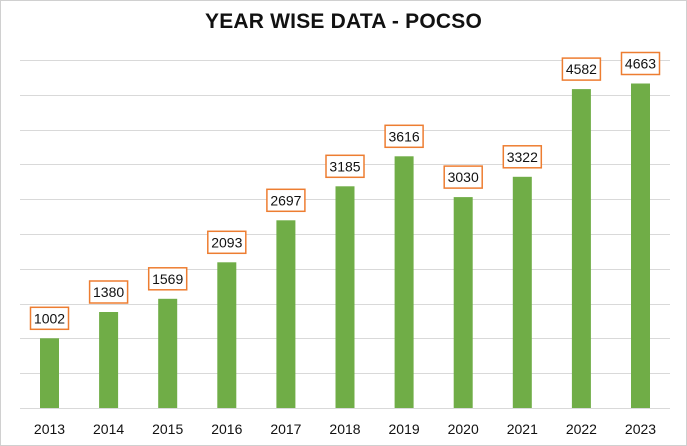 The height and width of the screenshot is (446, 687). I want to click on bar-2014, so click(109, 360).